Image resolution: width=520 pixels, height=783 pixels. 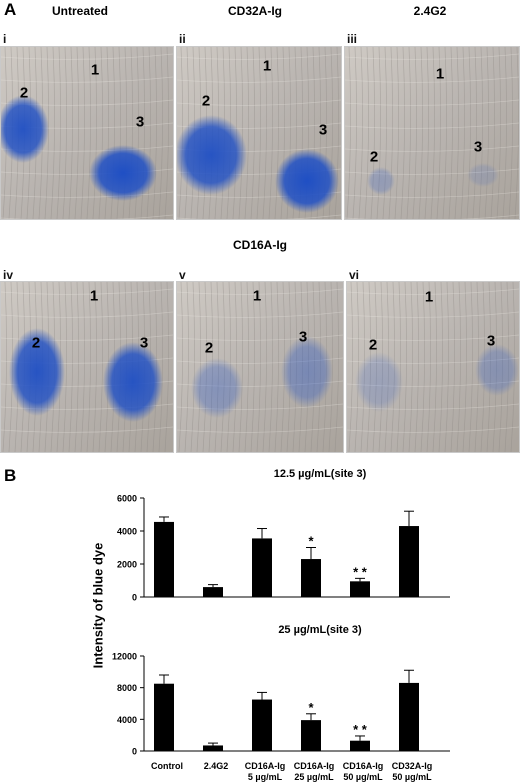 What do you see at coordinates (281, 704) in the screenshot?
I see `bar-chart-bottom: 0 4000 8000 12000 * * *` at bounding box center [281, 704].